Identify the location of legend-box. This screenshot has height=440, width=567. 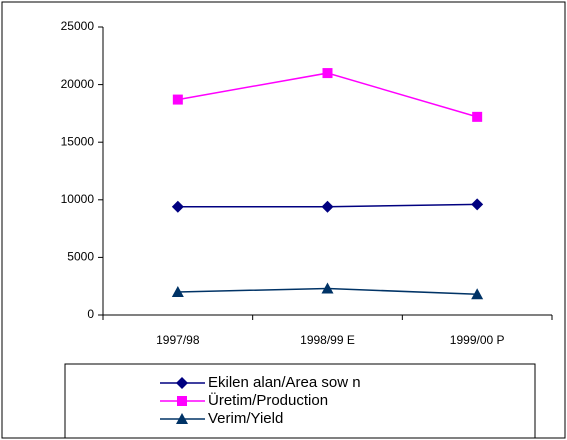
(300, 401).